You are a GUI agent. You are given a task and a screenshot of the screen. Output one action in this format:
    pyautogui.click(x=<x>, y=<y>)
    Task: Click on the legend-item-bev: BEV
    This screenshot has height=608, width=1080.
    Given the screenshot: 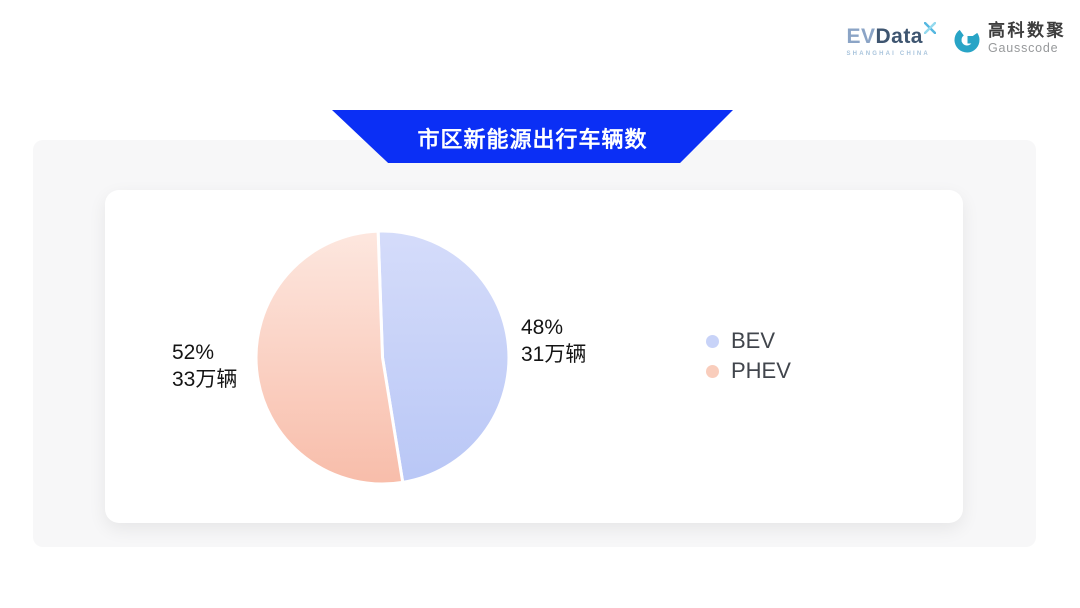 What is the action you would take?
    pyautogui.click(x=748, y=341)
    